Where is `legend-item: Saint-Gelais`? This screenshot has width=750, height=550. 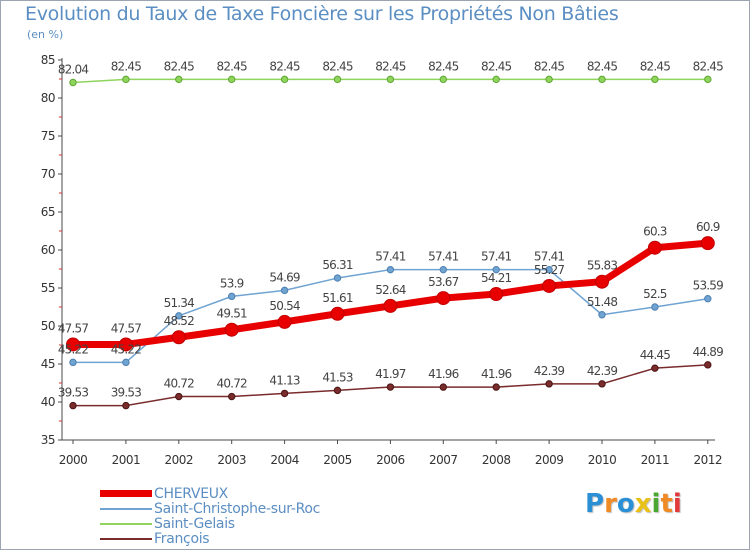
legend-item: Saint-Gelais is located at coordinates (210, 523).